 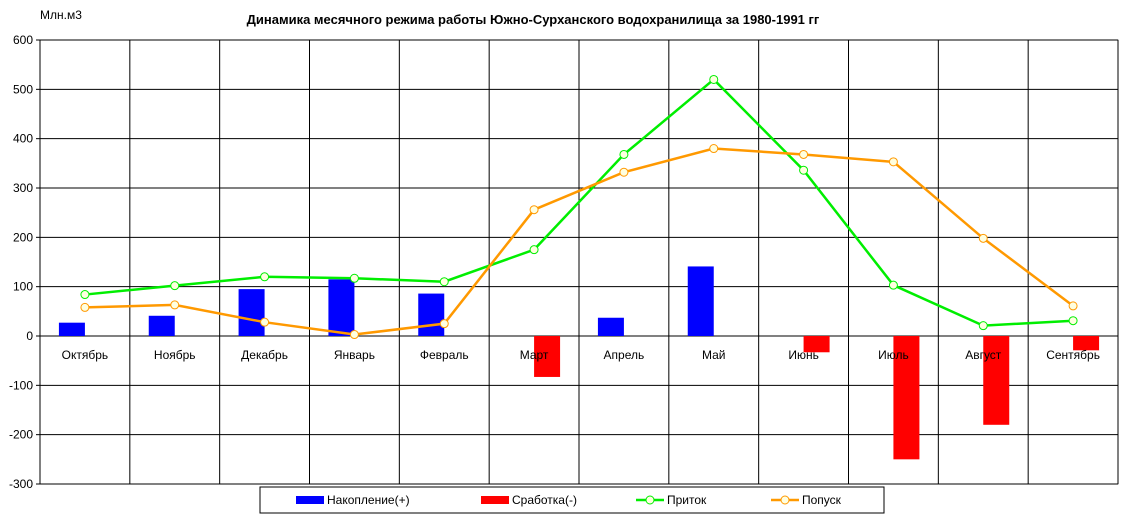 I want to click on x-tick-label: Июнь, so click(x=803, y=355).